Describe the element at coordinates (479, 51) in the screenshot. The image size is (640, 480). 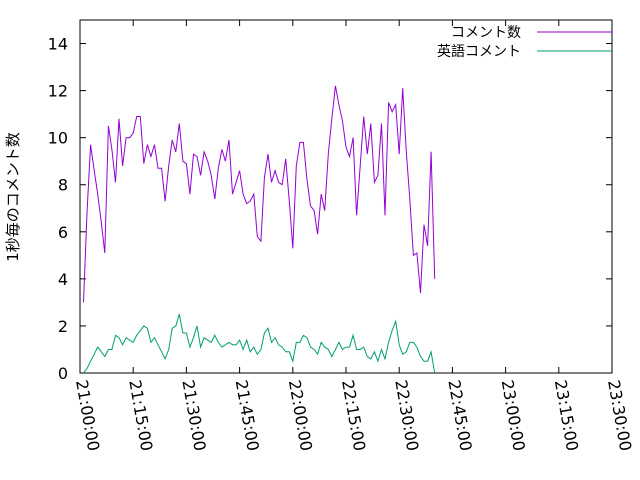
I see `legend-label-2: 英語コメント` at that location.